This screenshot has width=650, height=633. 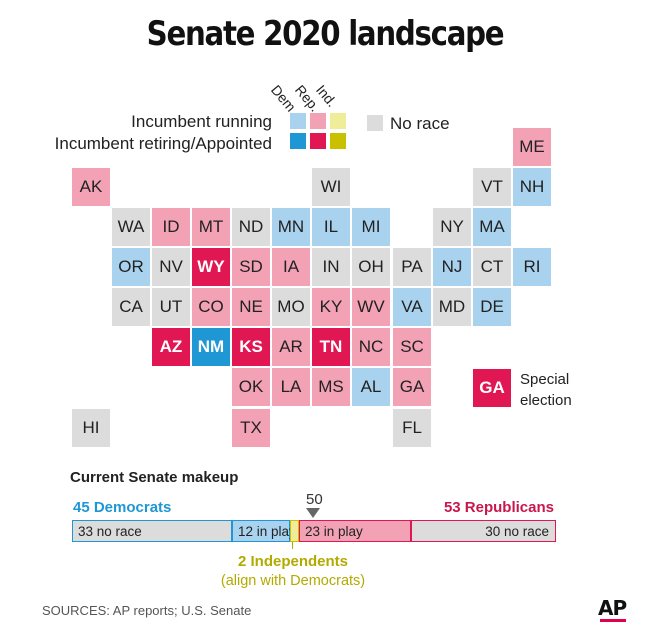 I want to click on state-tile-nc: NC, so click(x=371, y=347).